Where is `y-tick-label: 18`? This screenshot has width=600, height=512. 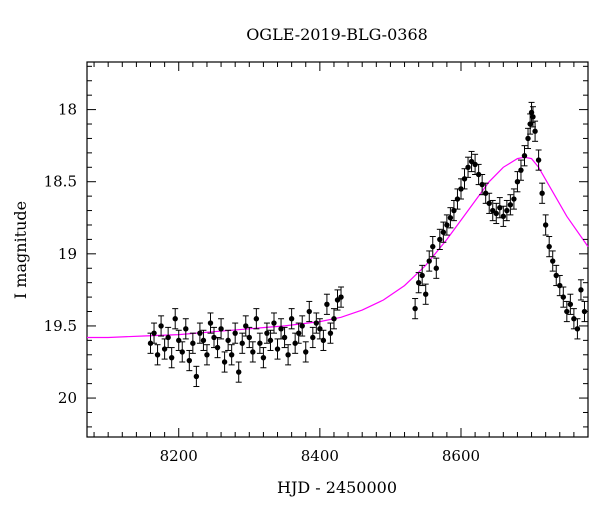 y-tick-label: 18 is located at coordinates (67, 110).